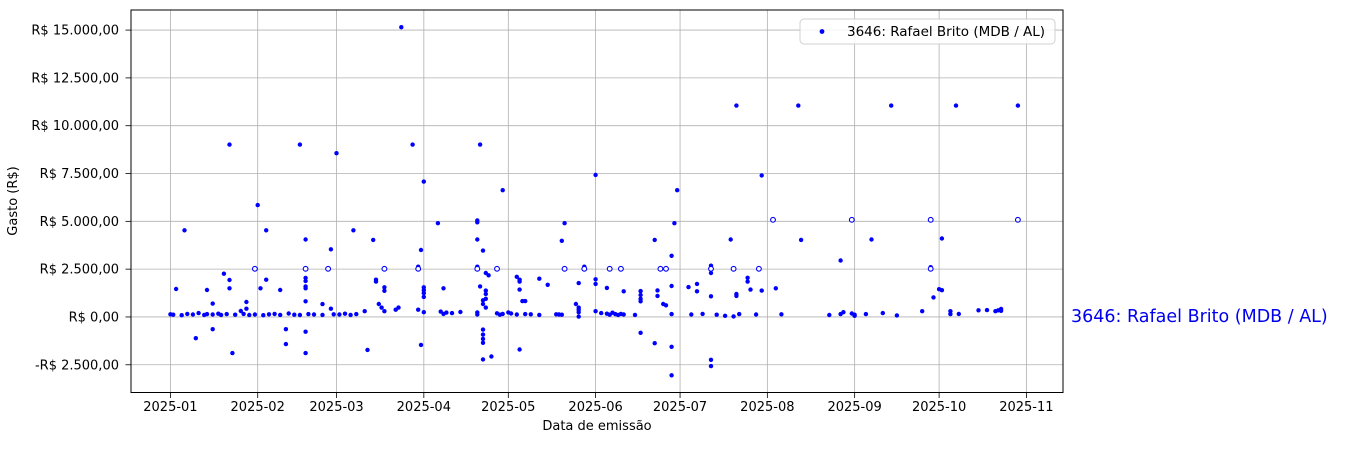 This screenshot has width=1366, height=452. What do you see at coordinates (13, 200) in the screenshot?
I see `y-axis-label: Gasto (R$)` at bounding box center [13, 200].